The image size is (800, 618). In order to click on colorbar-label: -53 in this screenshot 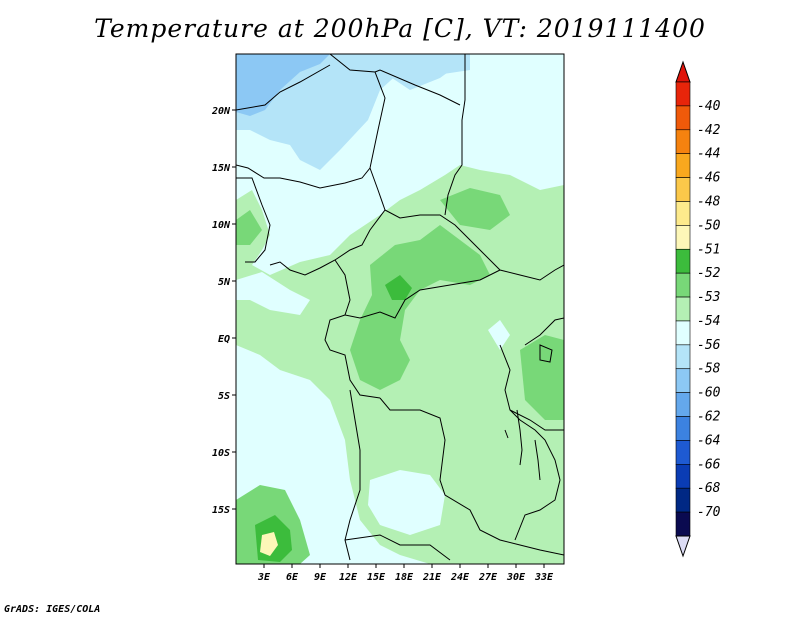, I will do `click(708, 297)`.